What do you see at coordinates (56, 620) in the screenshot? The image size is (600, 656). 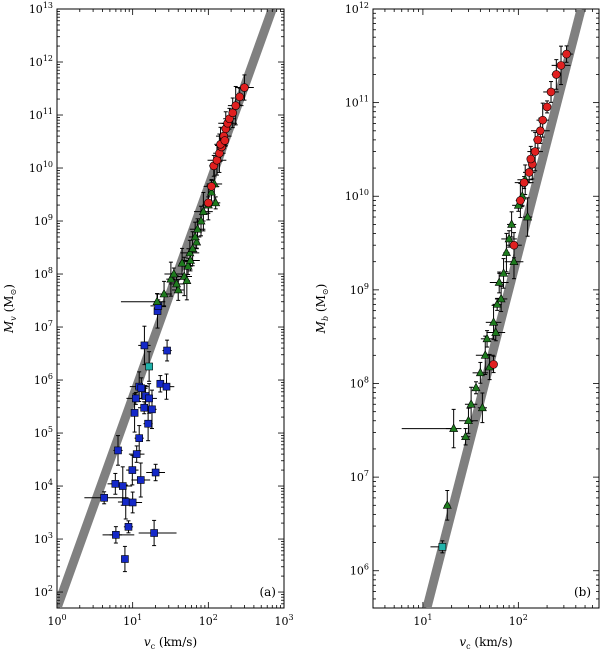 I see `x-tick-label: 10⁰` at bounding box center [56, 620].